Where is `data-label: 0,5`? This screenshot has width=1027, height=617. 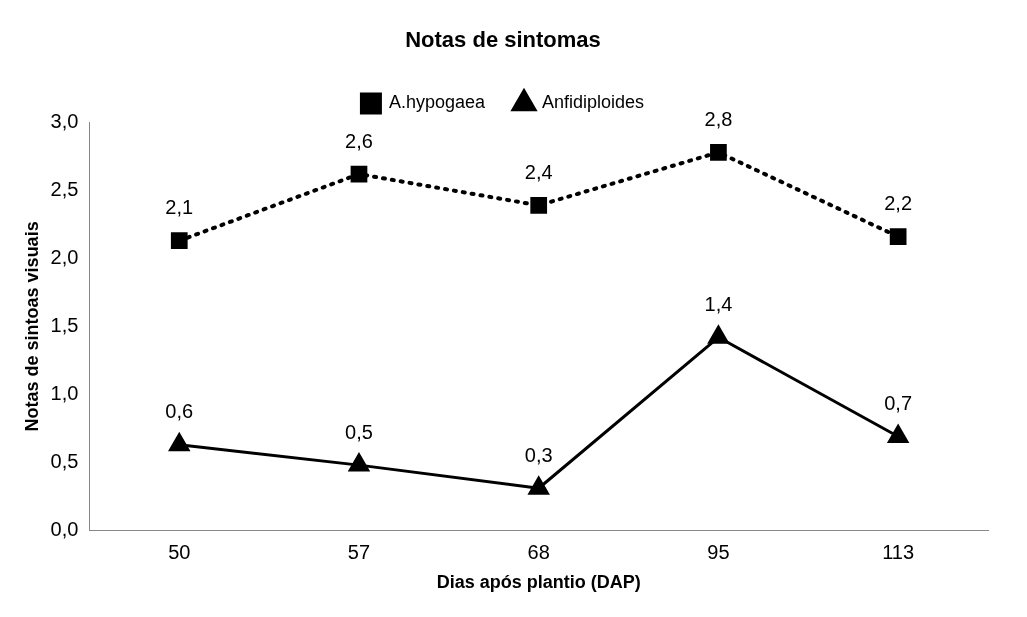 data-label: 0,5 is located at coordinates (359, 431).